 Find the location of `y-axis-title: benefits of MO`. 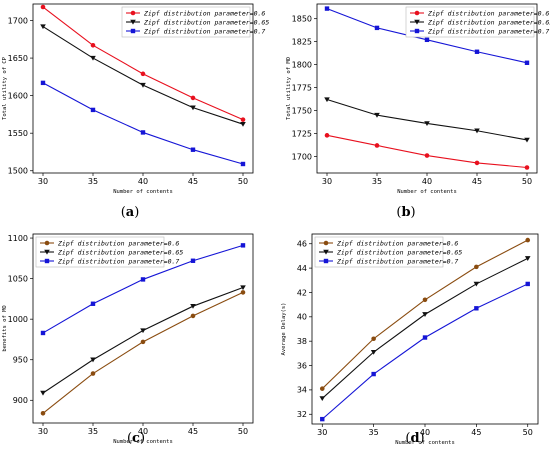

y-axis-title: benefits of MO is located at coordinates (5, 328).